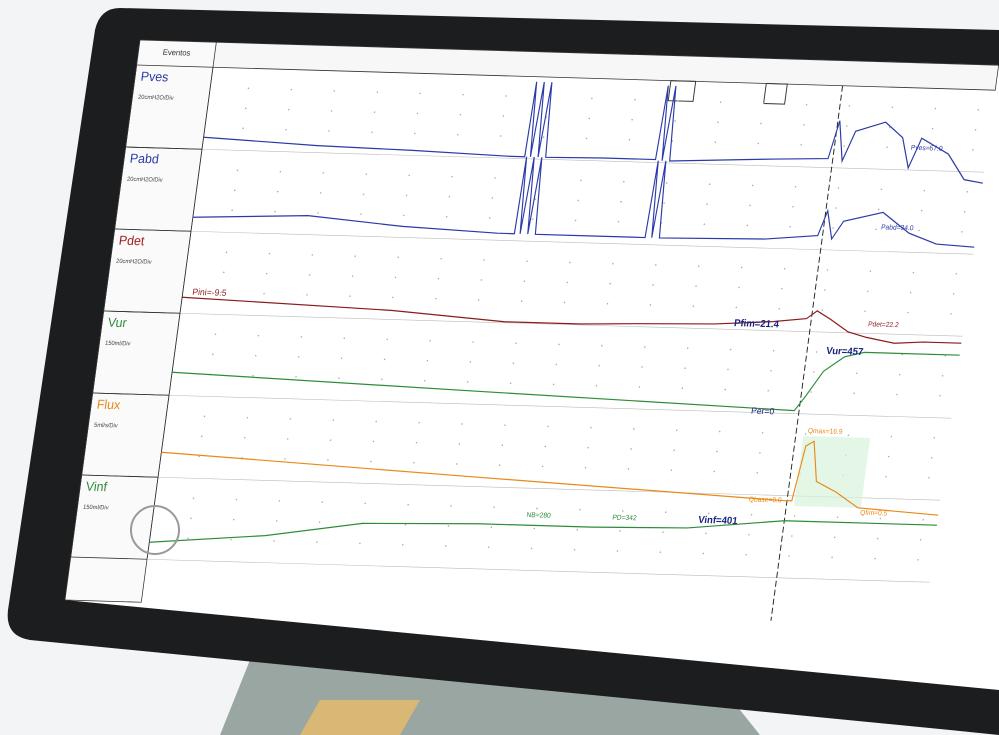 Image resolution: width=999 pixels, height=735 pixels. I want to click on pves-trace, so click(593, 132).